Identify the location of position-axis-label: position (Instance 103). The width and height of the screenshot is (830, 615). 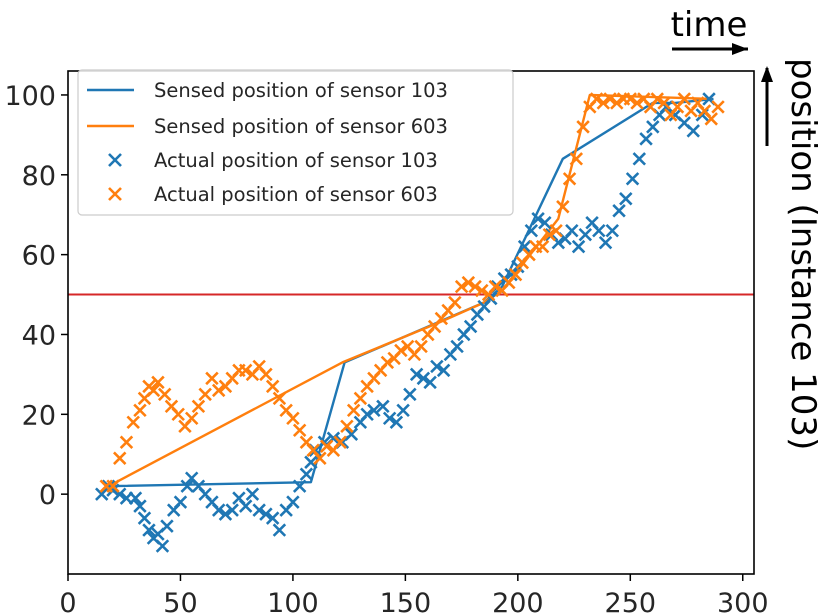
(803, 254).